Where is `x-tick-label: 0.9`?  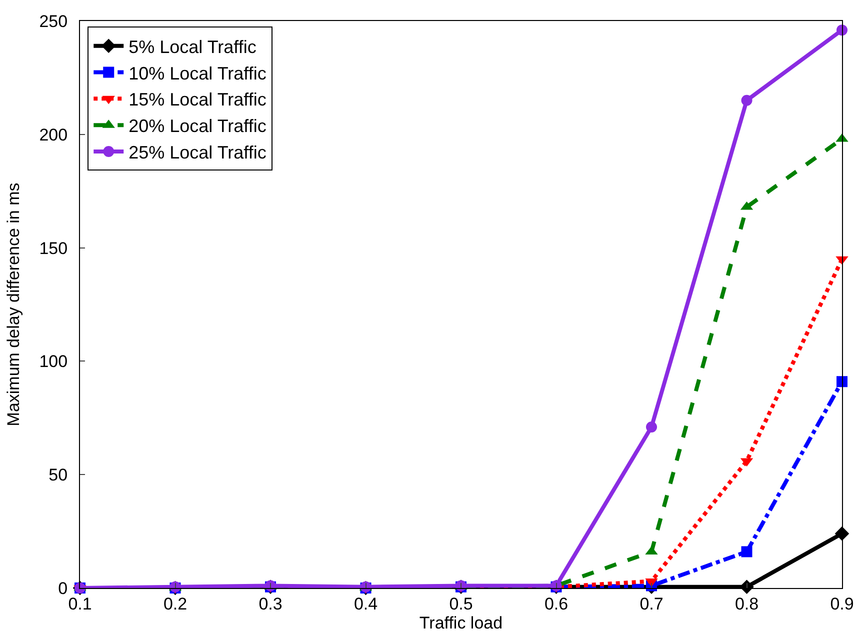
x-tick-label: 0.9 is located at coordinates (842, 604).